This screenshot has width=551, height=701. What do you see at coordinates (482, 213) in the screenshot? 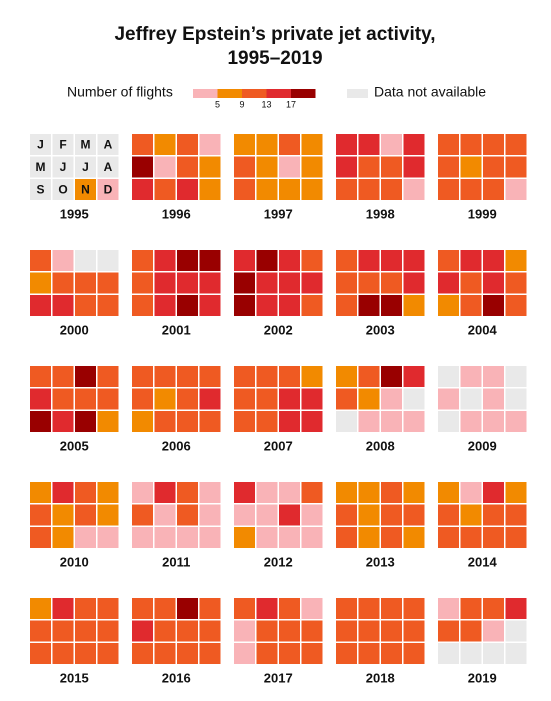
I see `year-label: 1999` at bounding box center [482, 213].